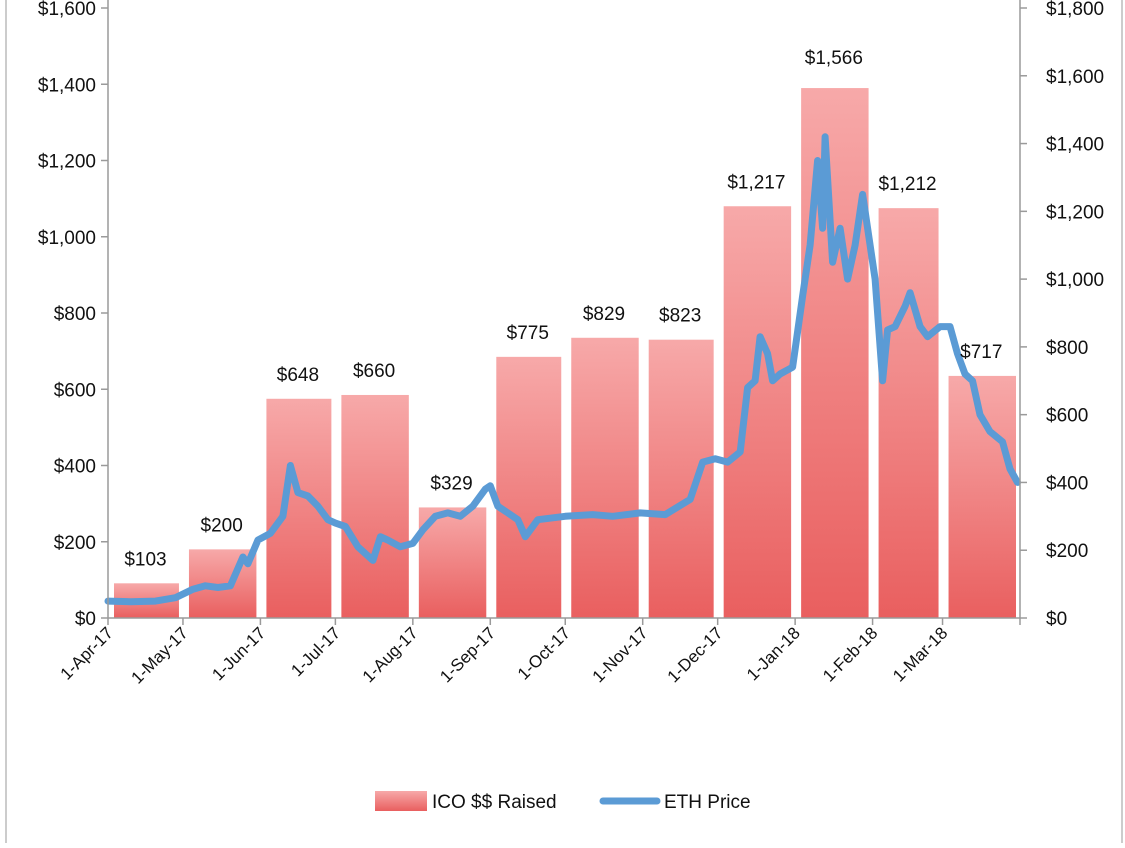  What do you see at coordinates (707, 802) in the screenshot?
I see `legend-label-eth: ETH Price` at bounding box center [707, 802].